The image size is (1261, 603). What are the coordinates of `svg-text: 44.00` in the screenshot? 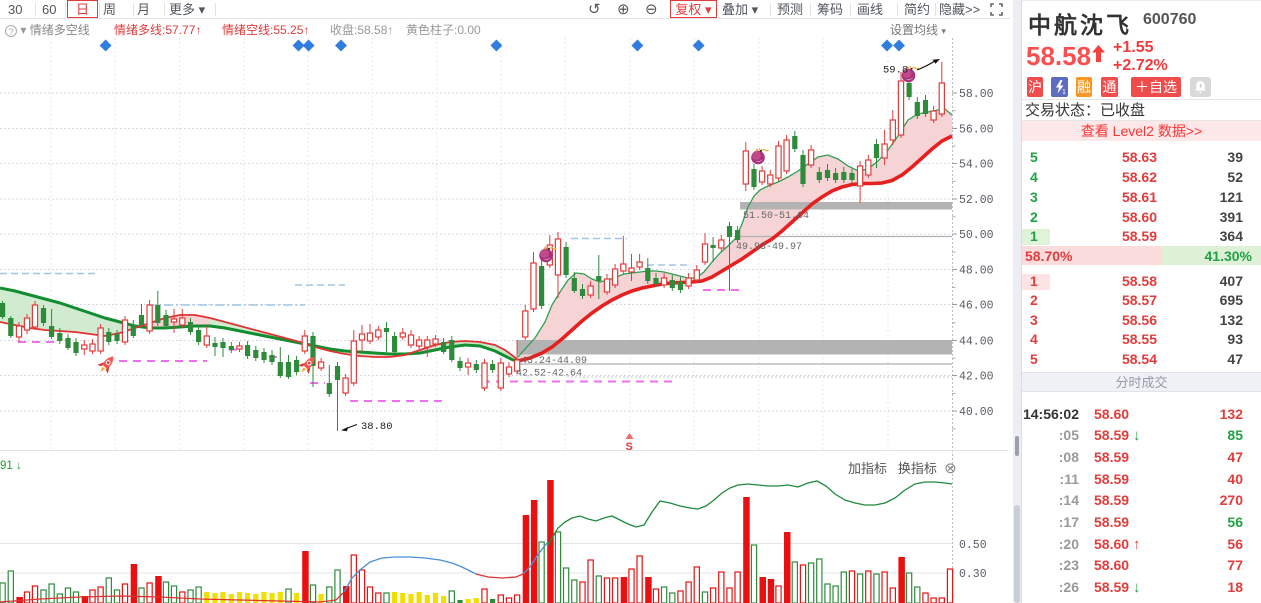 It's located at (976, 342).